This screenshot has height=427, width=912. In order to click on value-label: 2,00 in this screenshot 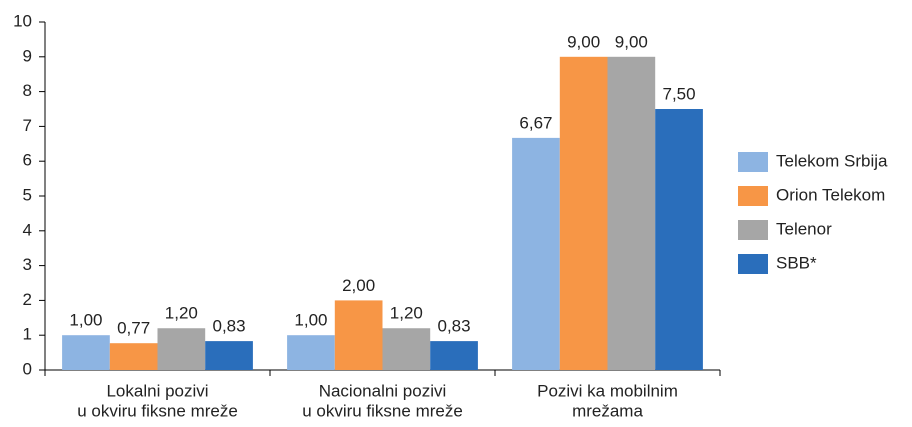, I will do `click(358, 285)`.